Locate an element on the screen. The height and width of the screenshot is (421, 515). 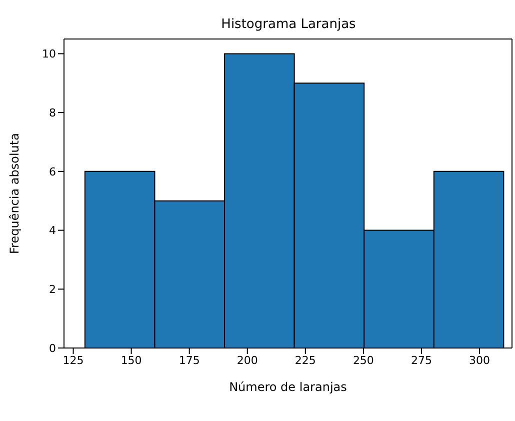
y-axis-title: Frequência absoluta is located at coordinates (14, 193).